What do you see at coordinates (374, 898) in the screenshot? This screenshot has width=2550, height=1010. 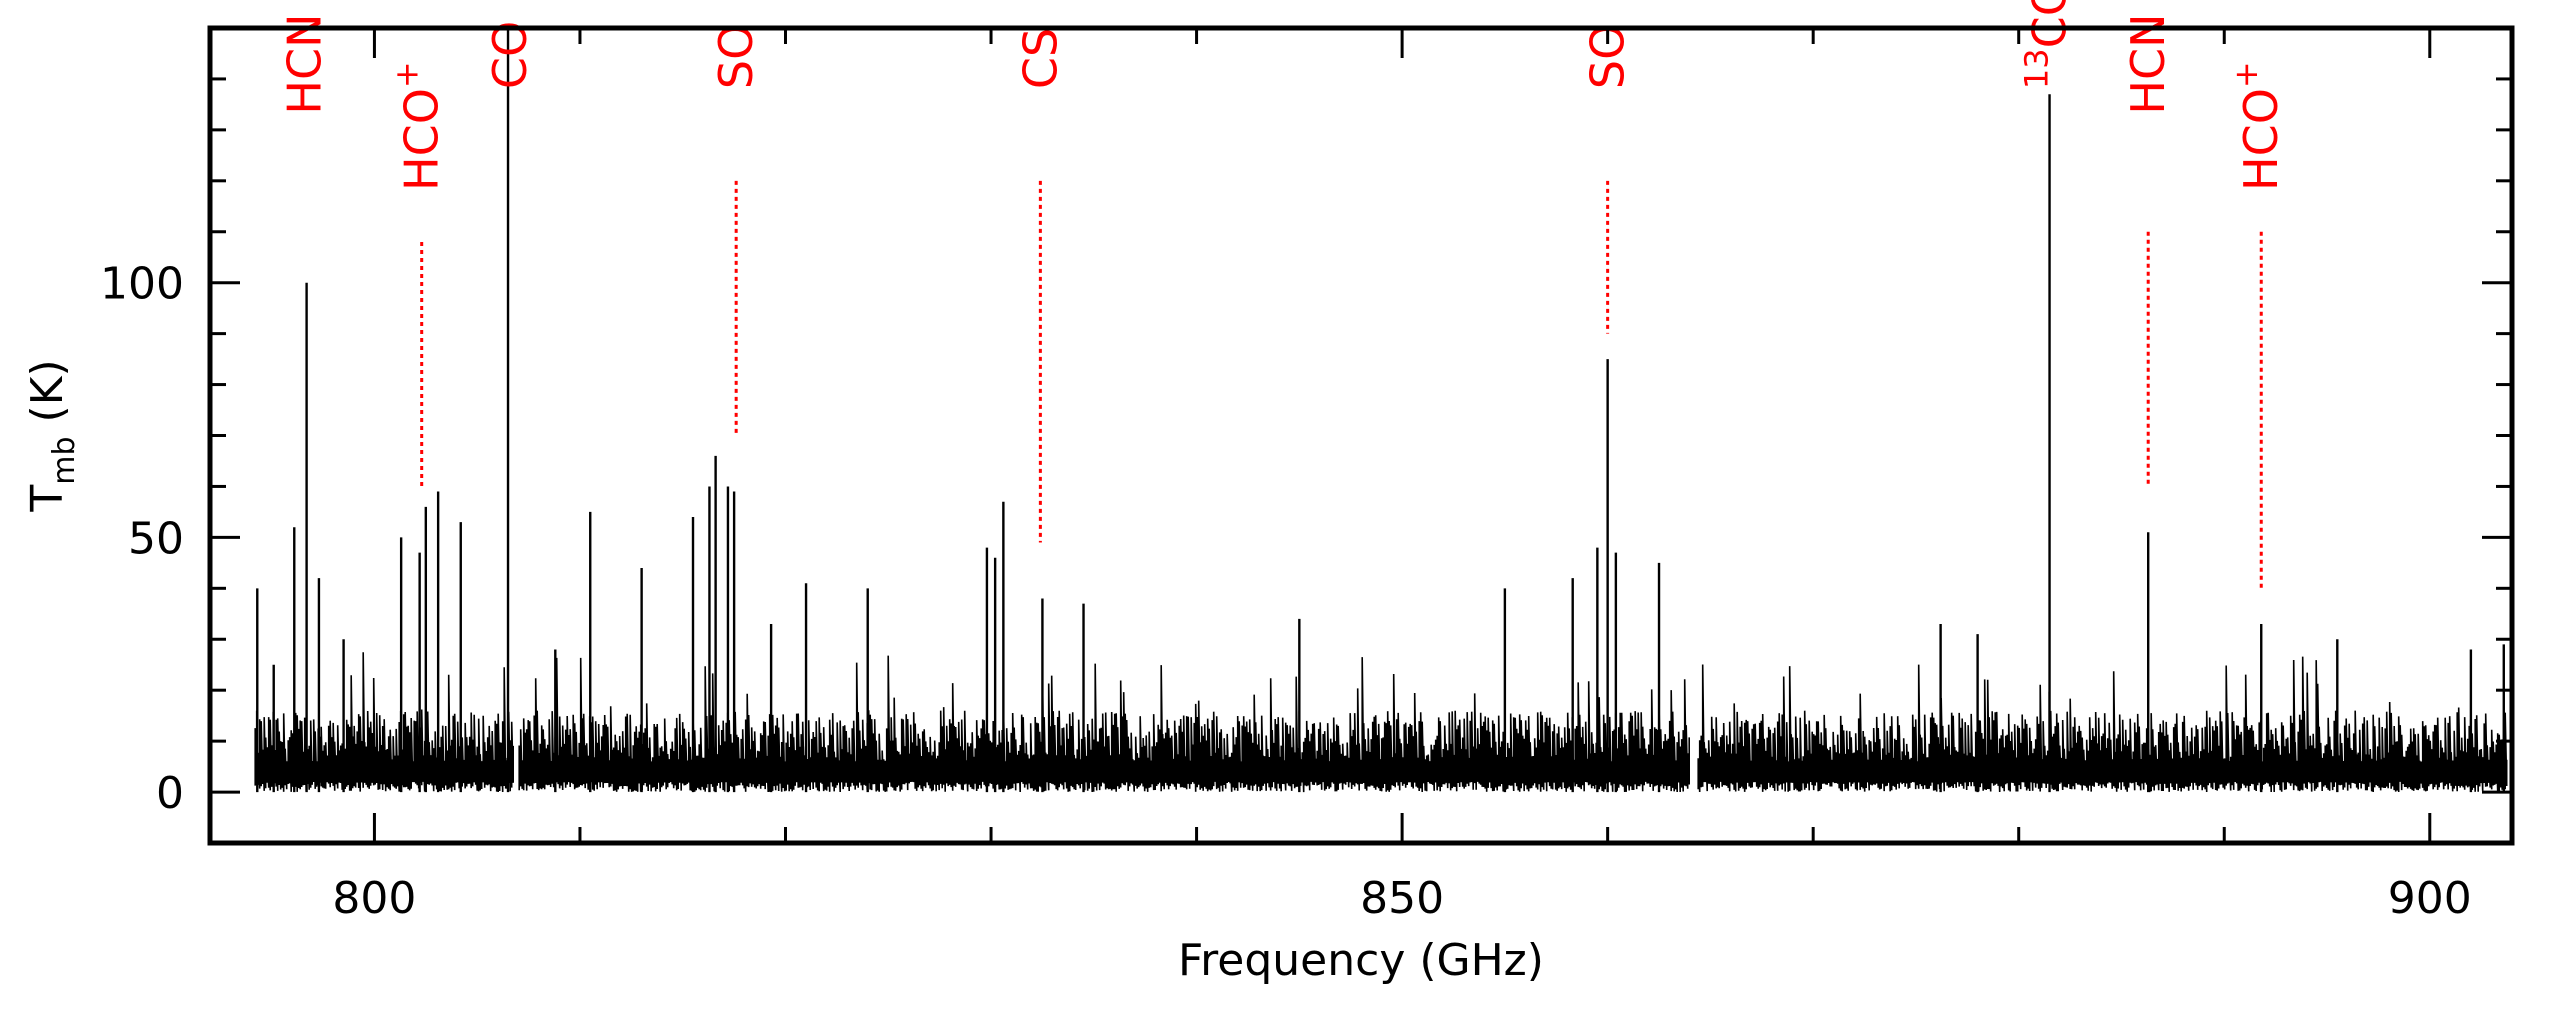 I see `x-tick-label: 800` at bounding box center [374, 898].